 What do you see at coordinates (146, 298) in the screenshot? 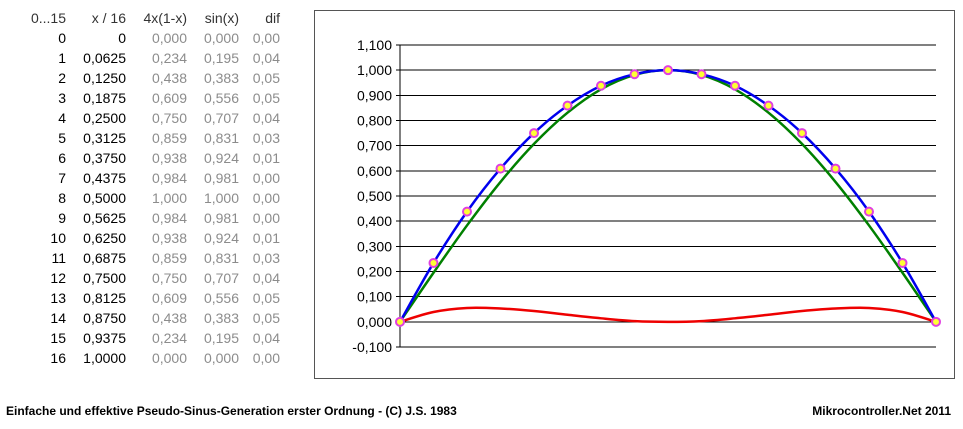
I see `table-row: 13 0,8125 0,609 0,556 0,05` at bounding box center [146, 298].